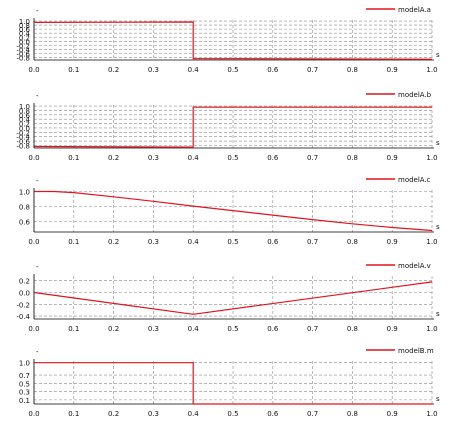 The image size is (453, 430). I want to click on legend-label: modelA.a, so click(414, 10).